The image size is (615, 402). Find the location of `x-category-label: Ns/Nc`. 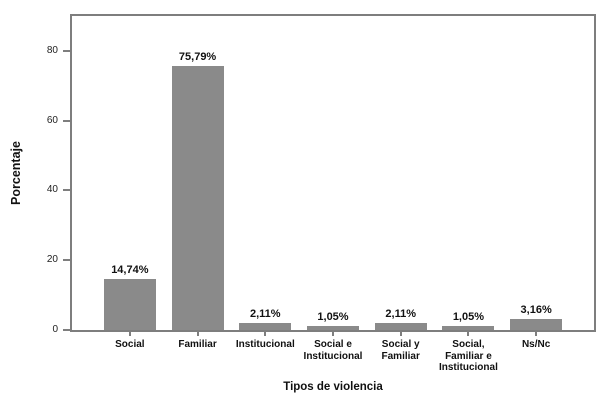

x-category-label: Ns/Nc is located at coordinates (536, 344).